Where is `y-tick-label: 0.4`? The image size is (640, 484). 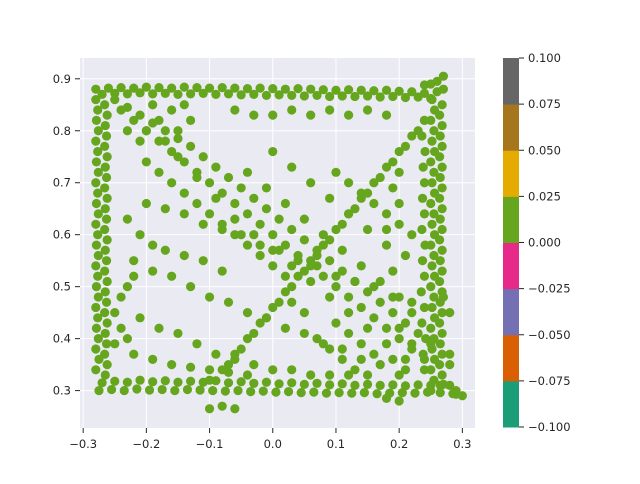 y-tick-label: 0.4 is located at coordinates (62, 339).